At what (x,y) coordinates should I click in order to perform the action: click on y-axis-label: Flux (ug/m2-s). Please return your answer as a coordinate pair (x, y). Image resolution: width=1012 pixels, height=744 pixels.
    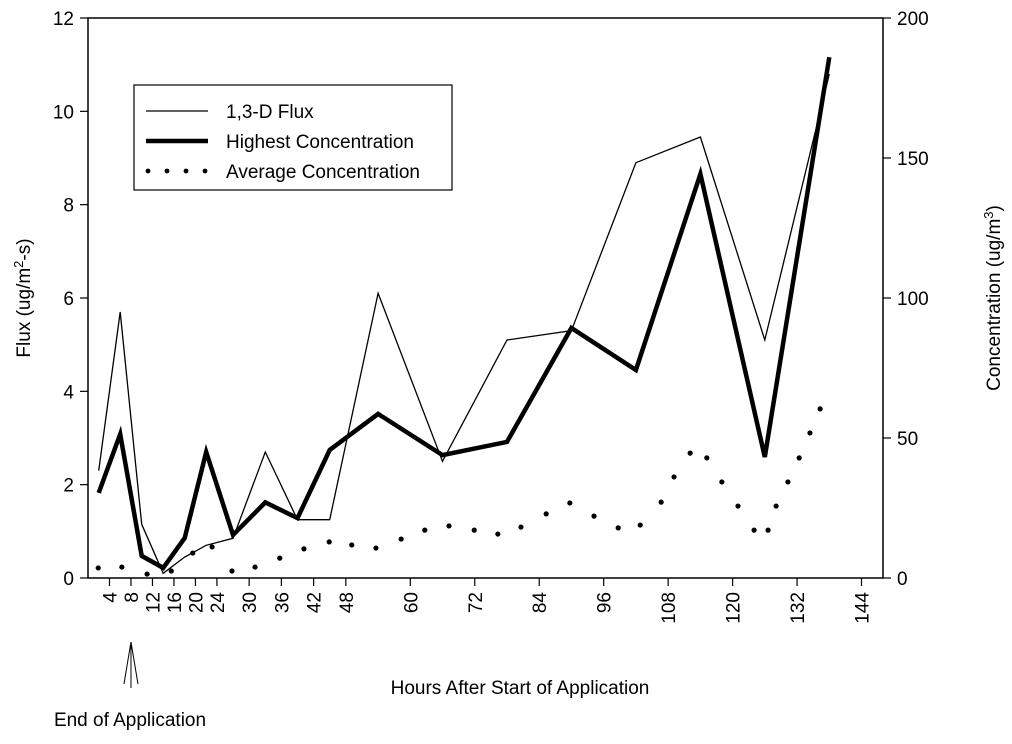
    Looking at the image, I should click on (23, 297).